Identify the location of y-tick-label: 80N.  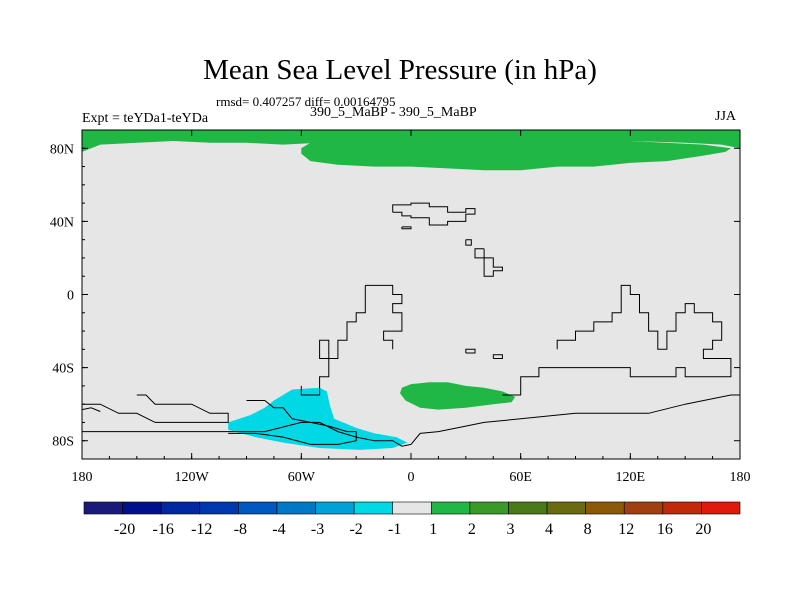
(62, 149).